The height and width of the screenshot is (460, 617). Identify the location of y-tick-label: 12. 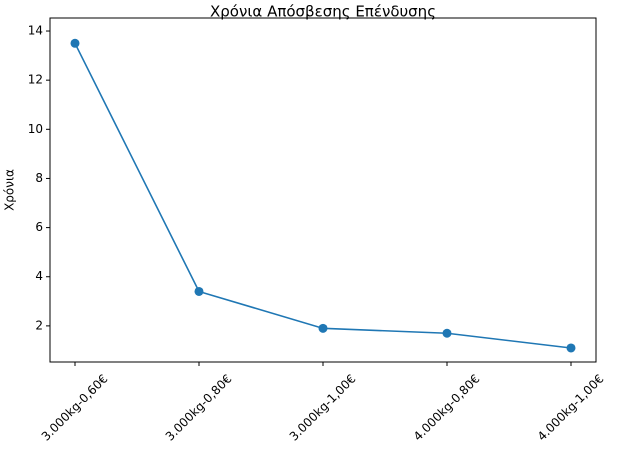
(35, 80).